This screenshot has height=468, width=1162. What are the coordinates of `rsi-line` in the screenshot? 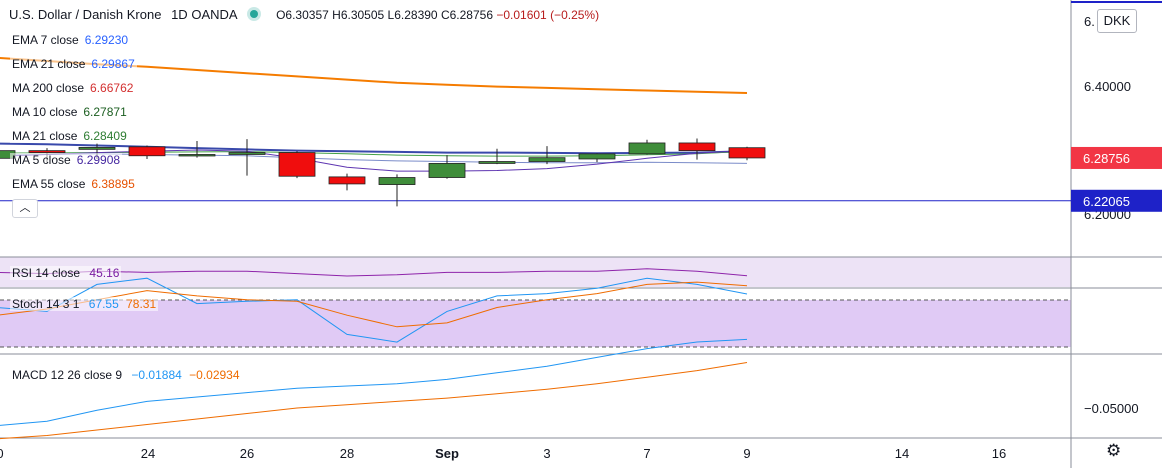 It's located at (374, 272).